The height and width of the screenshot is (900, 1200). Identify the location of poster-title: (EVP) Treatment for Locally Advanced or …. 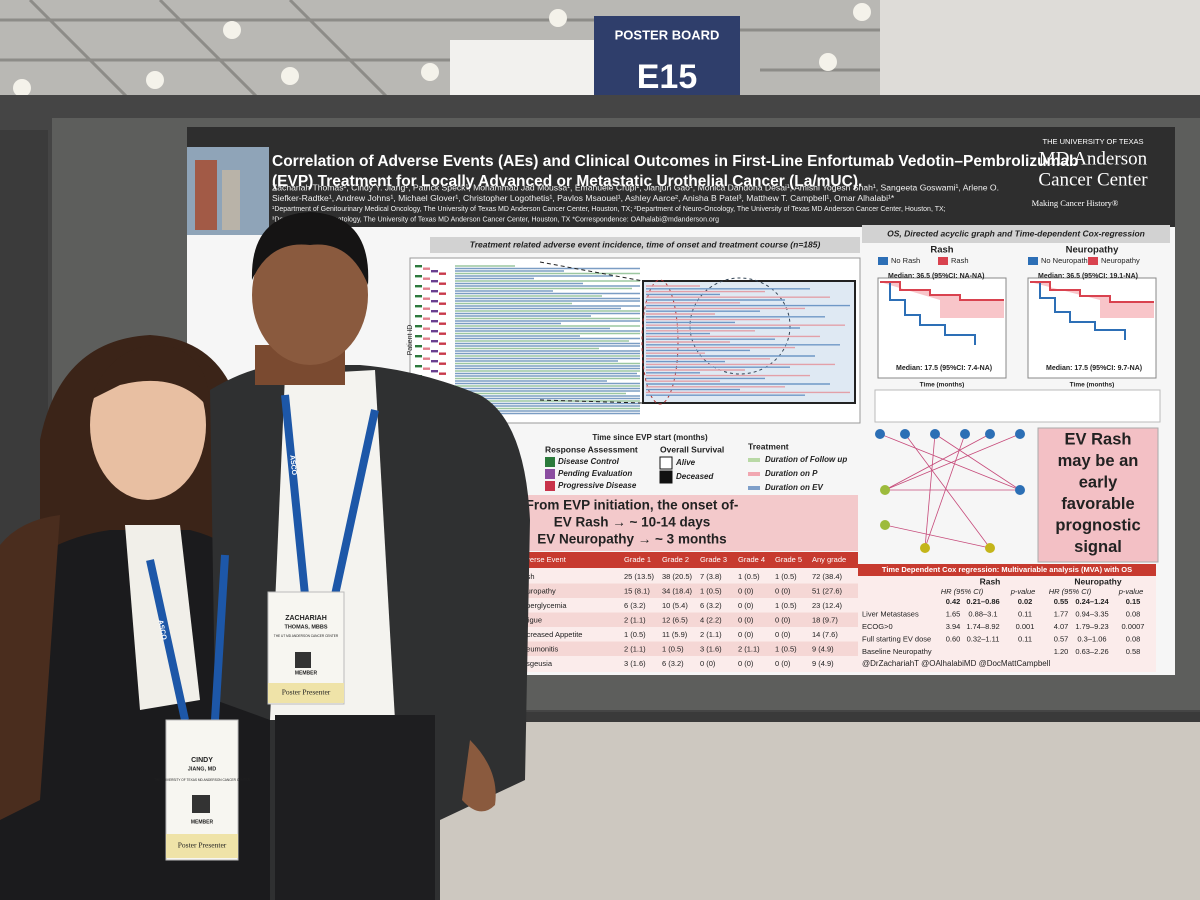
(567, 181).